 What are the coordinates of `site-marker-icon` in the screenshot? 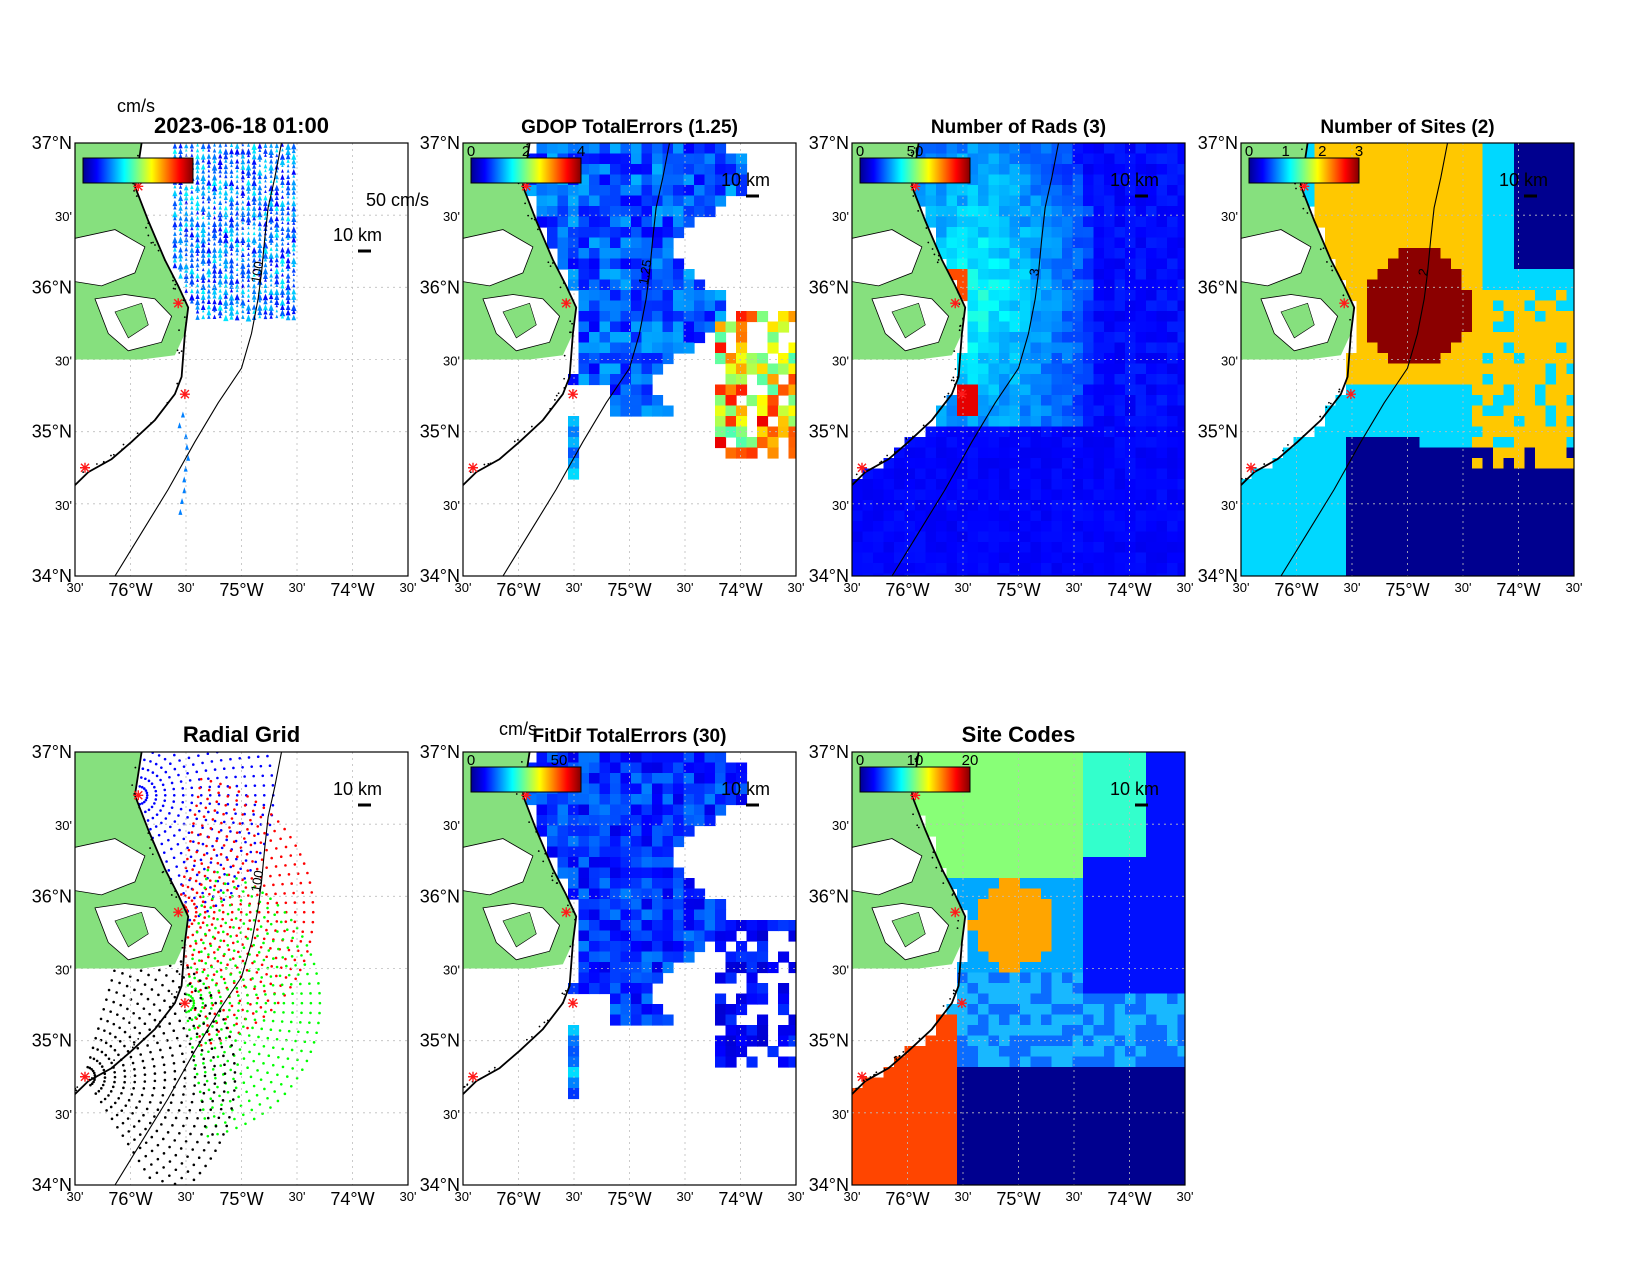 It's located at (861, 467).